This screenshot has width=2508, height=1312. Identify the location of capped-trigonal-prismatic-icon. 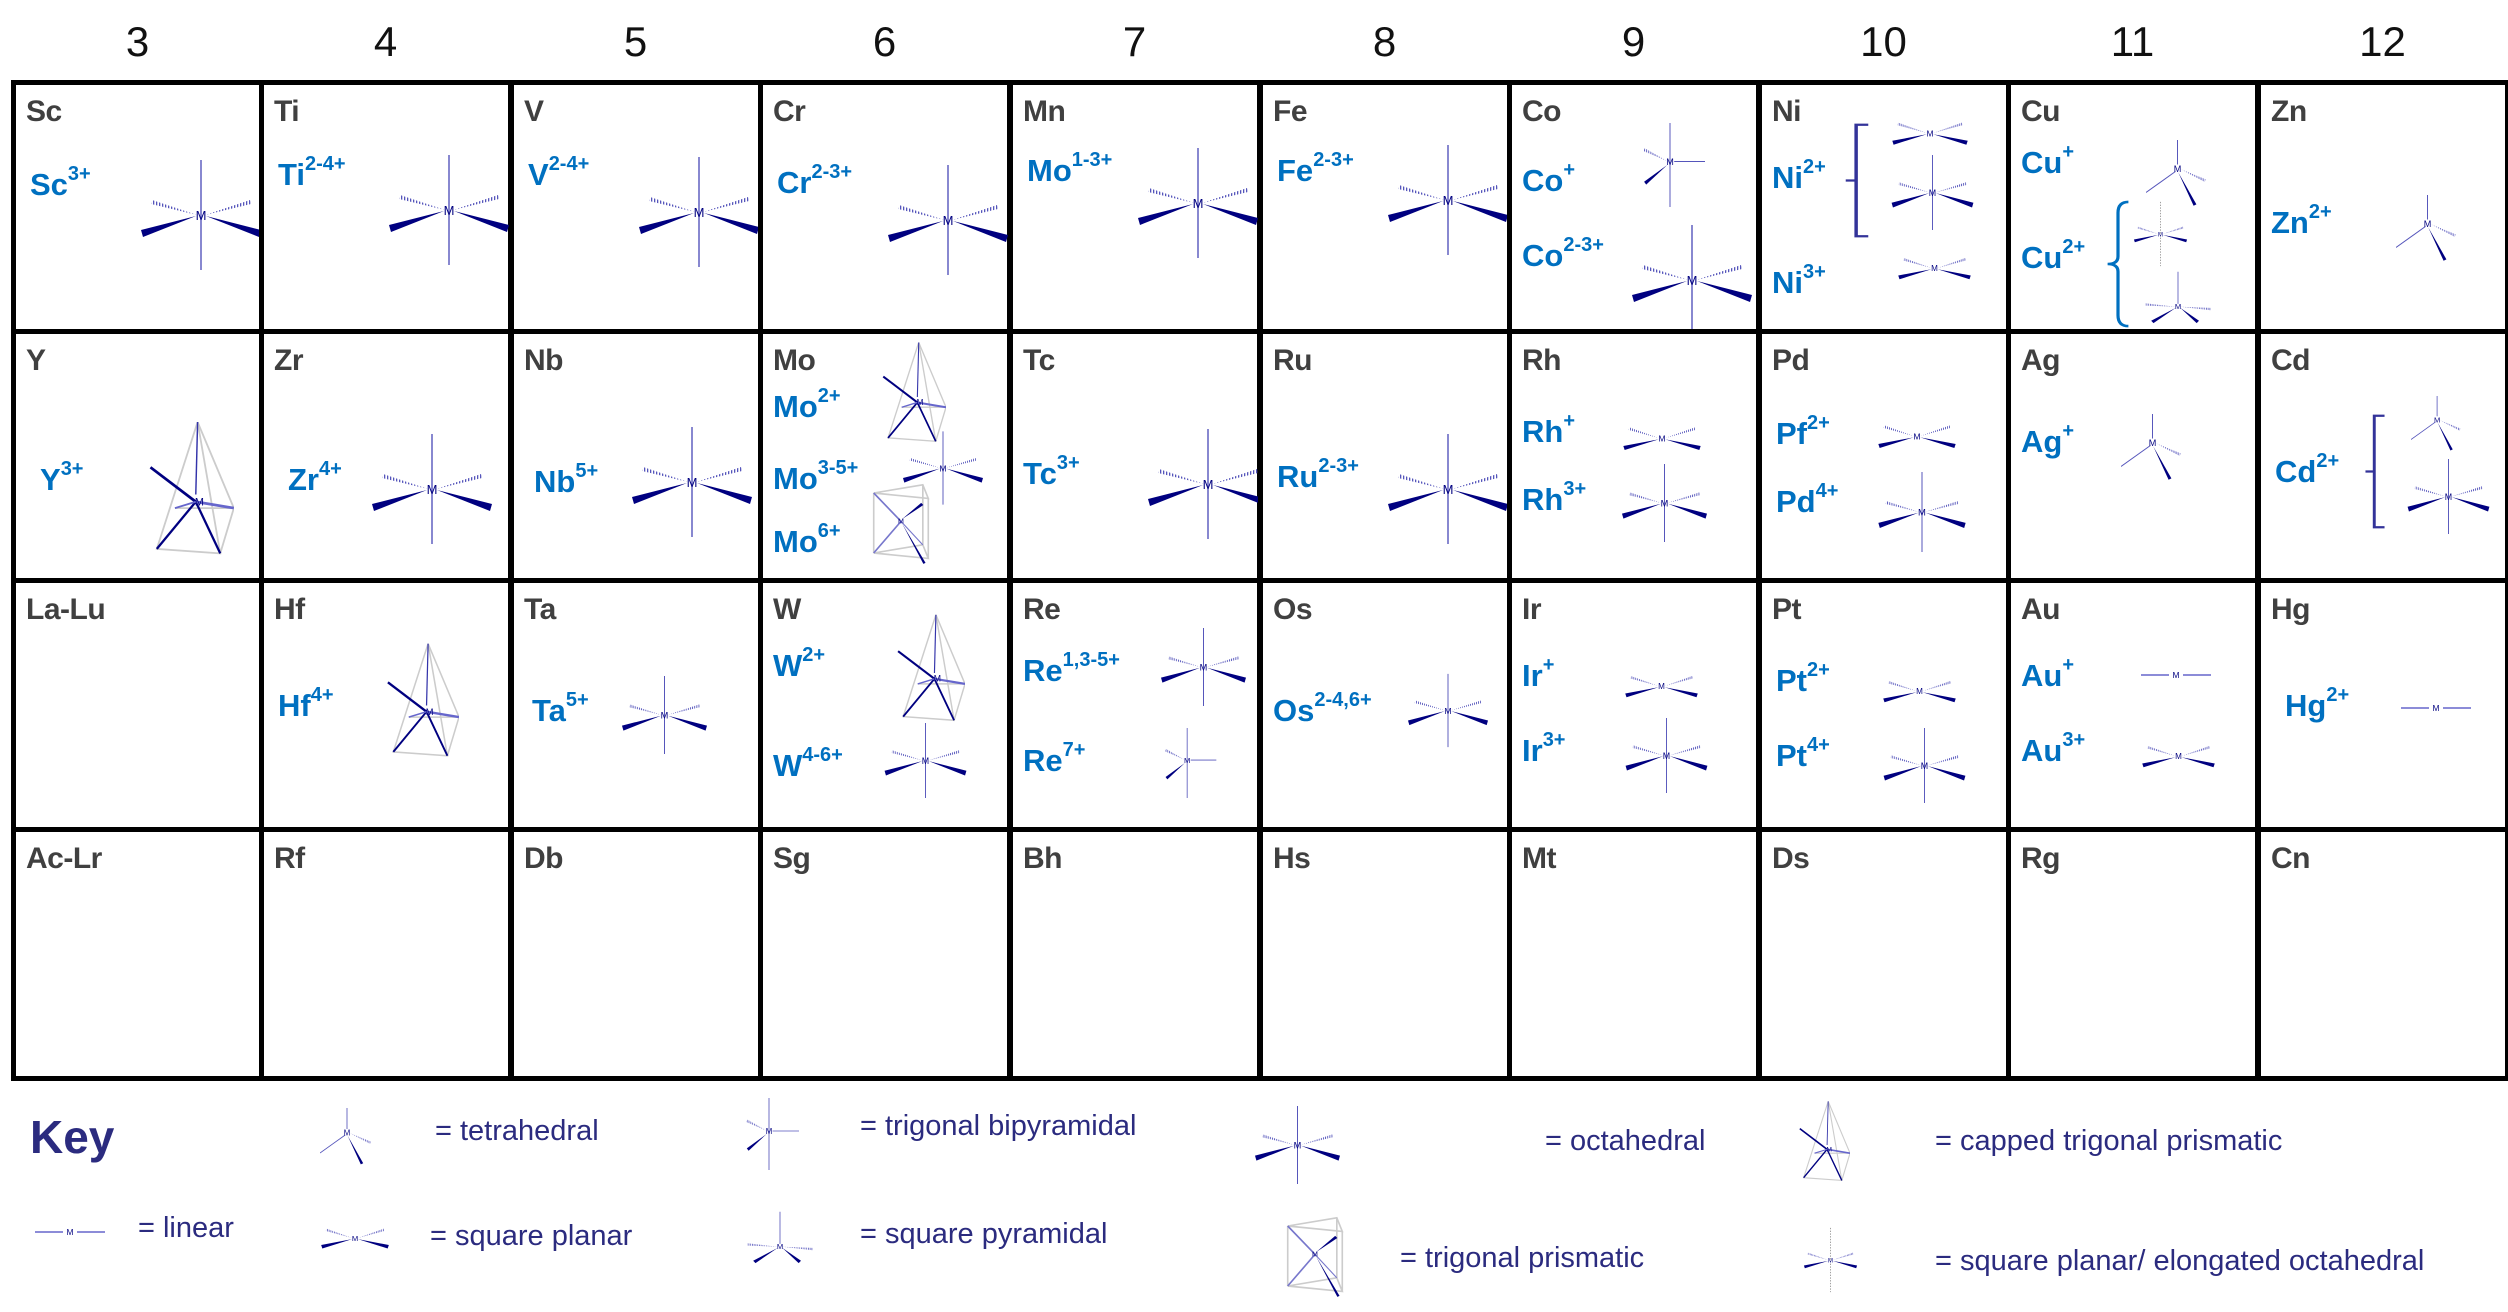
(184, 494).